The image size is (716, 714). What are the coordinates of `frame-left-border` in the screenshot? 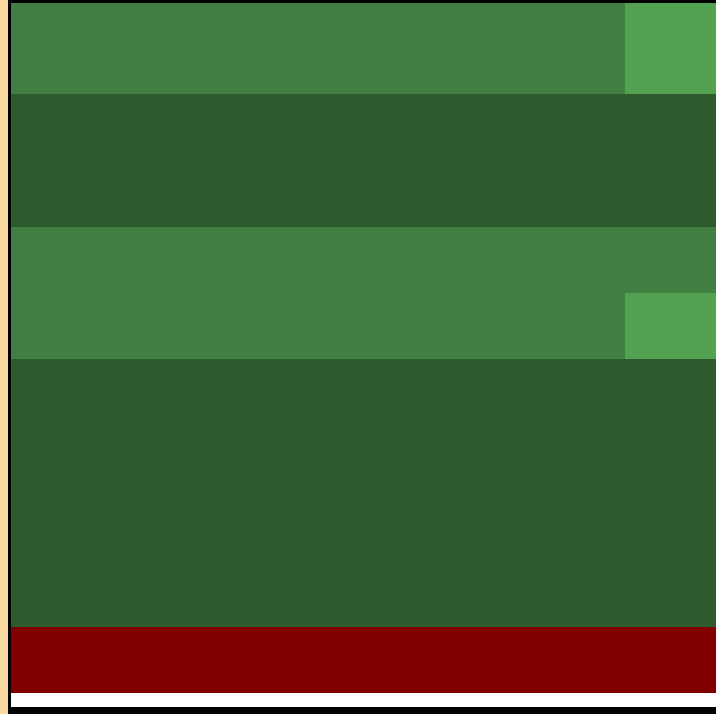 It's located at (9, 357).